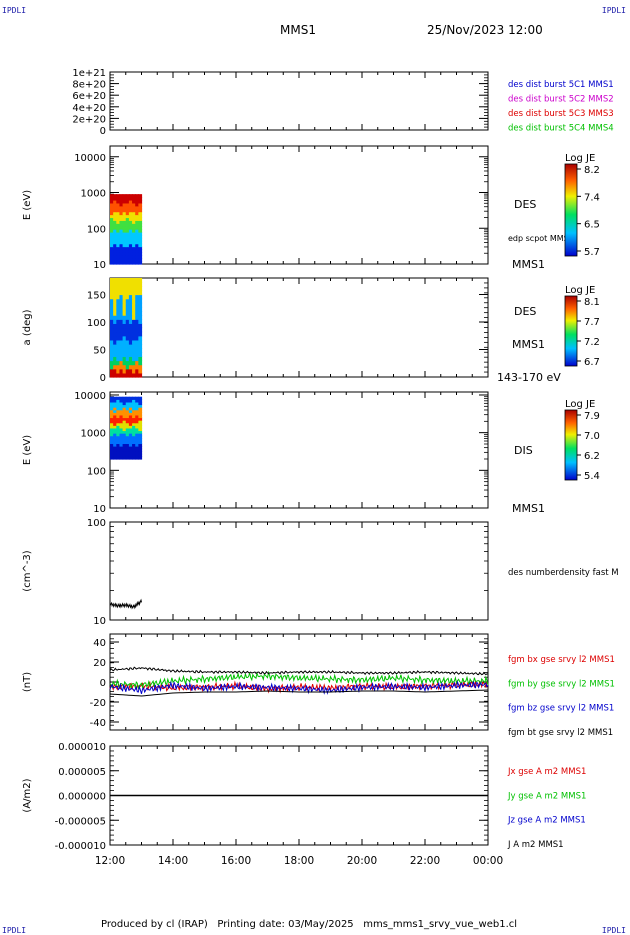 This screenshot has height=935, width=630. What do you see at coordinates (523, 450) in the screenshot?
I see `panel4-instrument-label: DIS` at bounding box center [523, 450].